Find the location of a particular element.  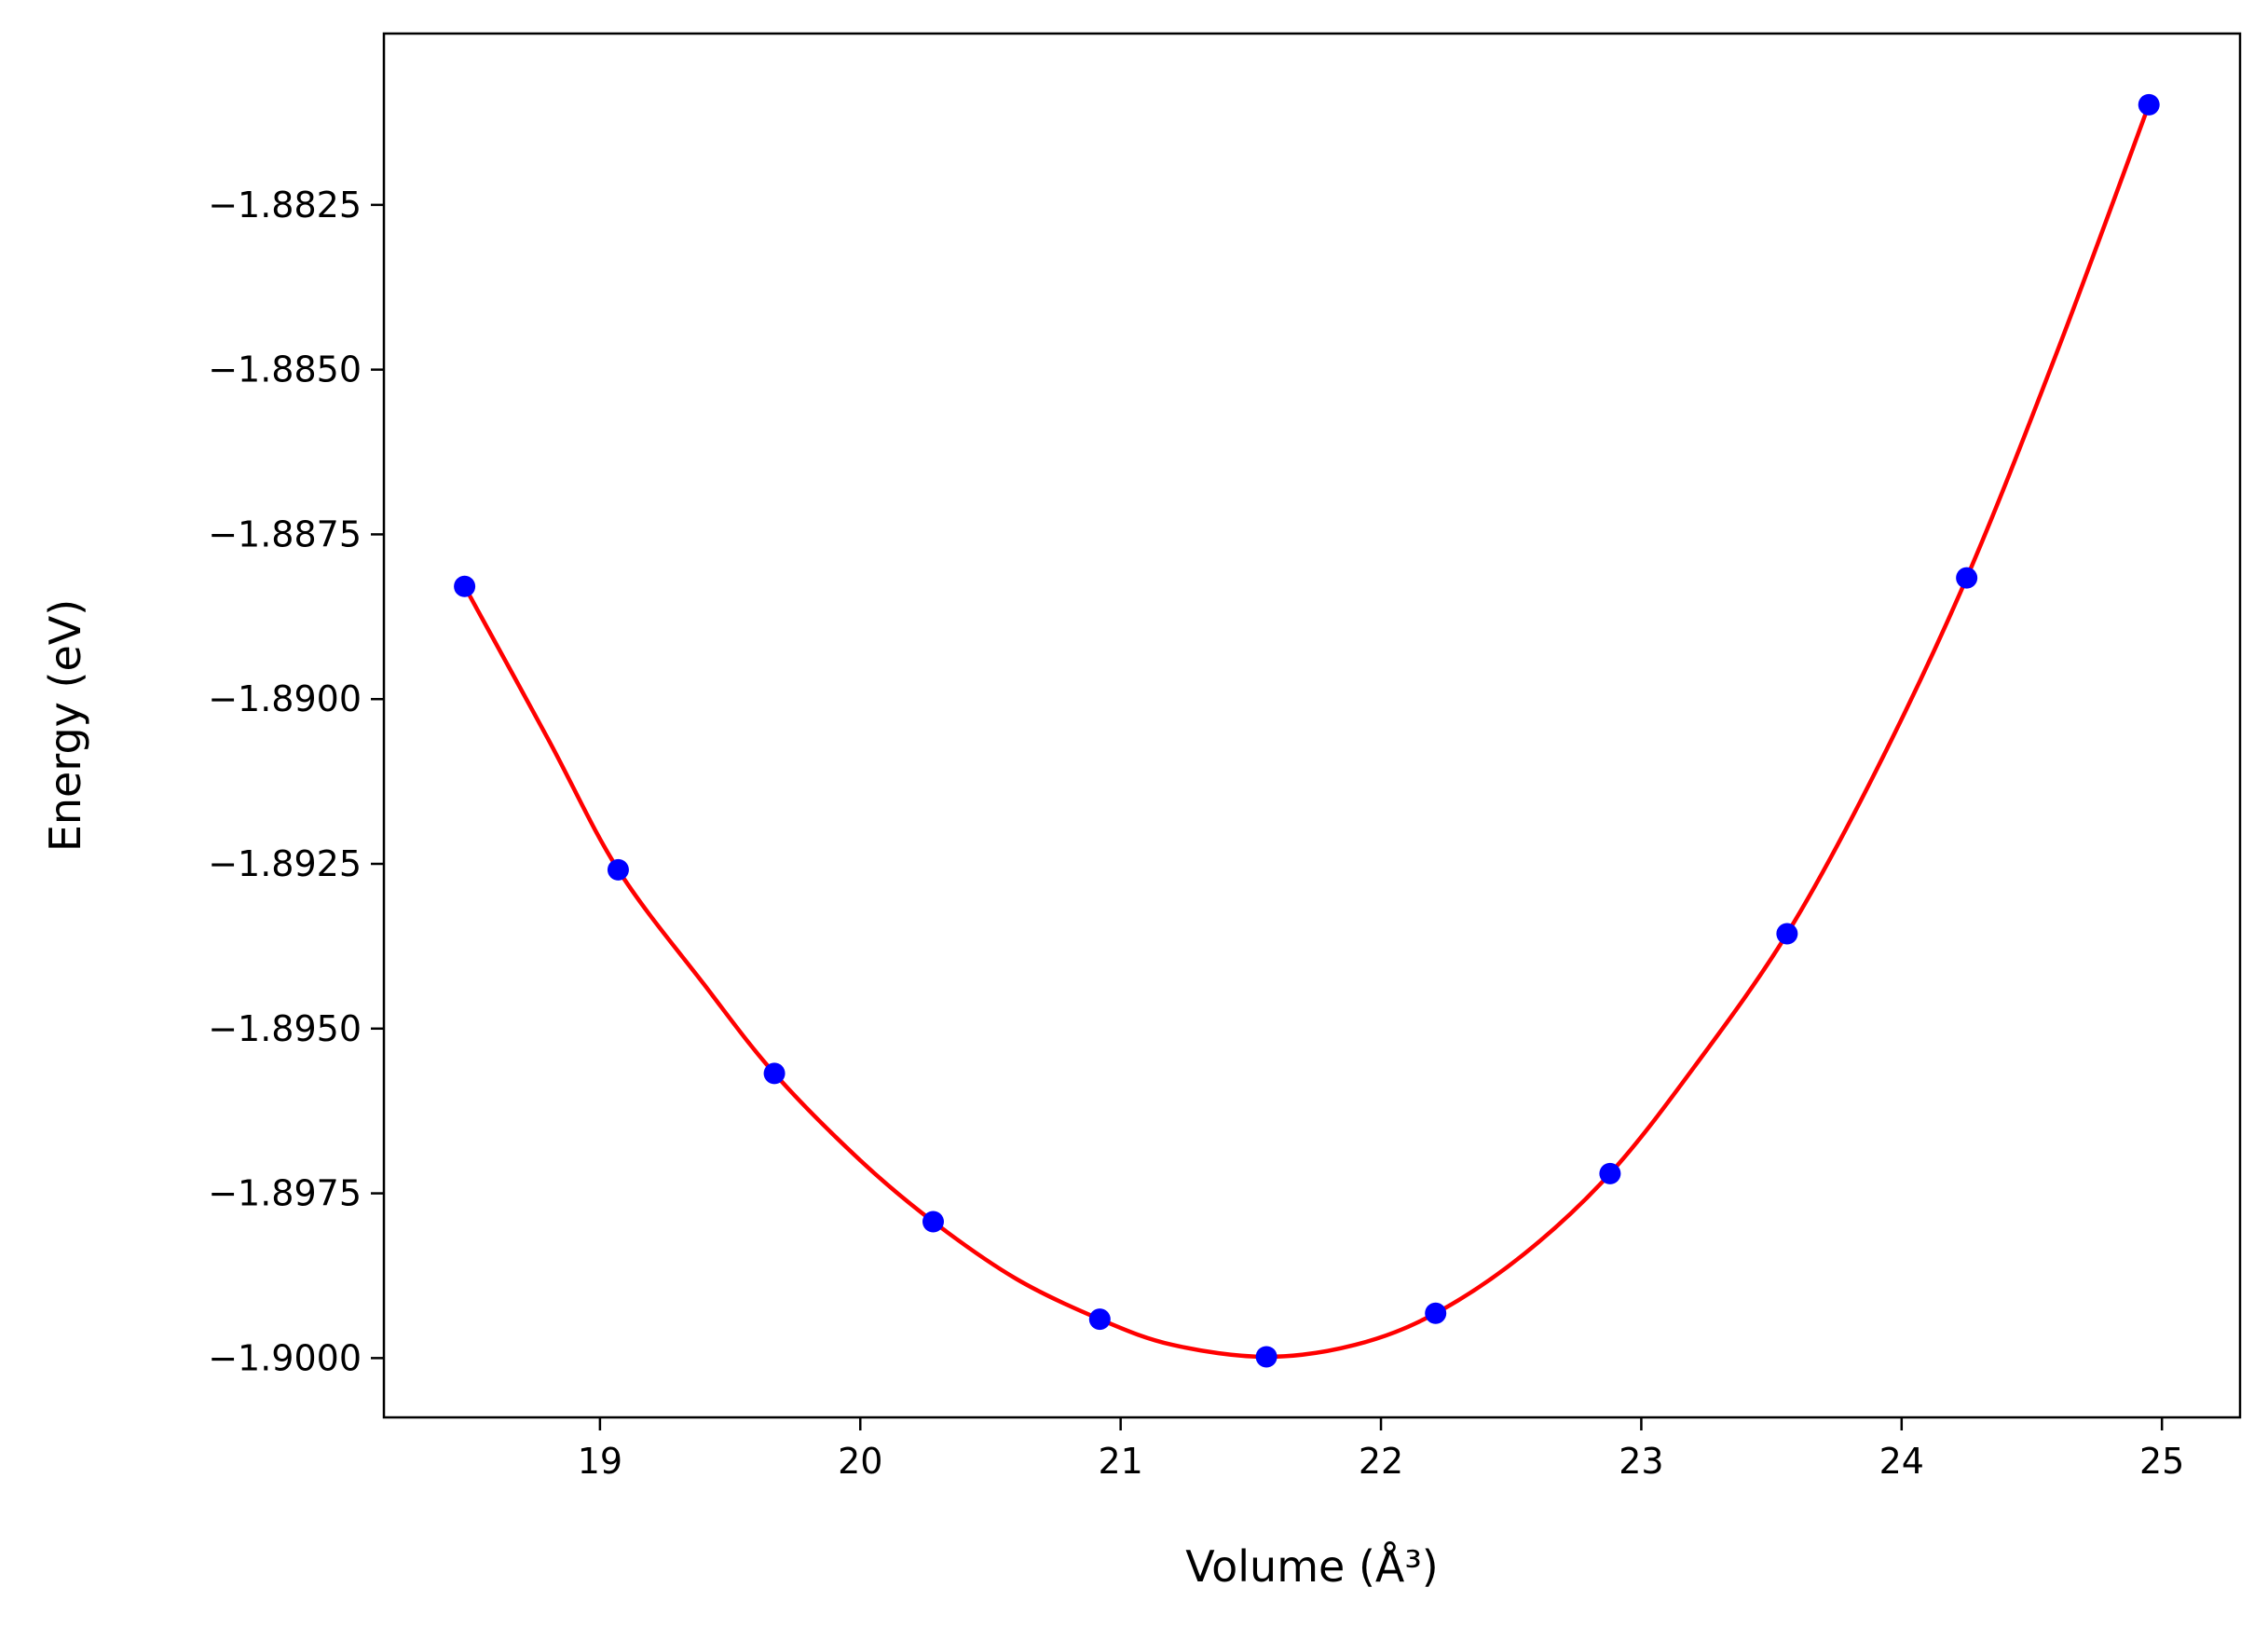

x-axis-title: Volume (Å³) is located at coordinates (1312, 1567).